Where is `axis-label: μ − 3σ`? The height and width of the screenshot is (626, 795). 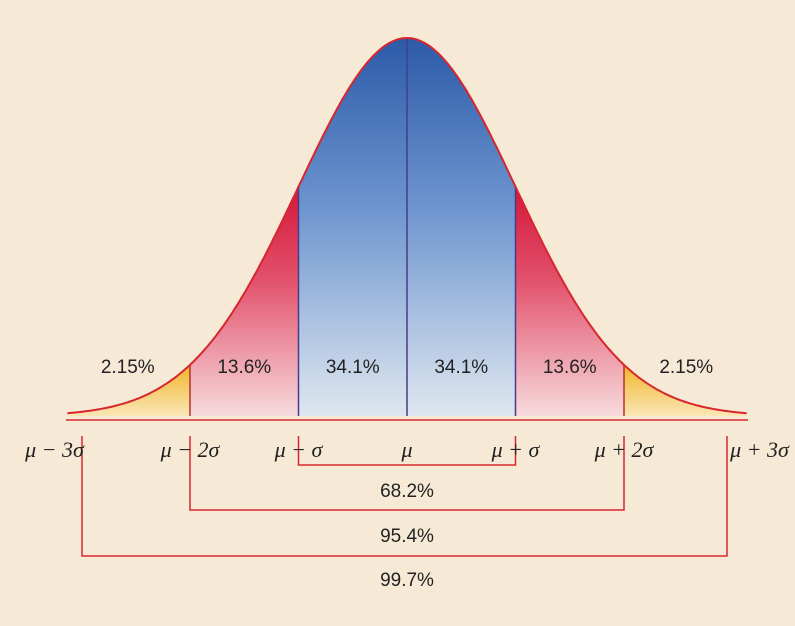 axis-label: μ − 3σ is located at coordinates (54, 449).